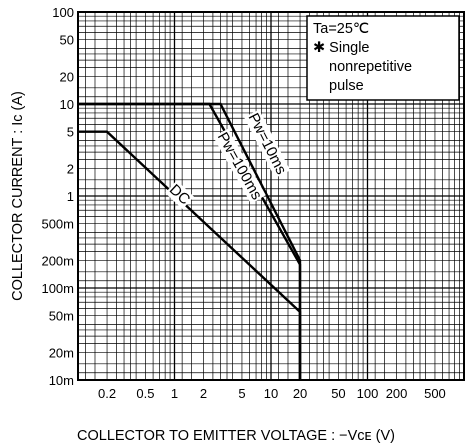 Image resolution: width=472 pixels, height=448 pixels. I want to click on y-tick-label: 100, so click(63, 12).